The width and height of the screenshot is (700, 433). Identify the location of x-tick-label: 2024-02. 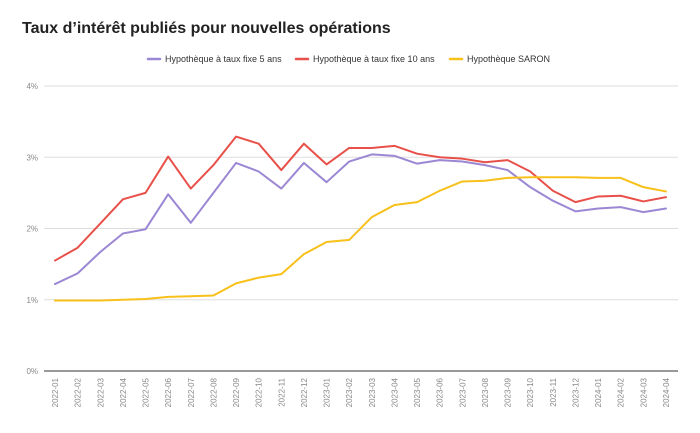
(621, 392).